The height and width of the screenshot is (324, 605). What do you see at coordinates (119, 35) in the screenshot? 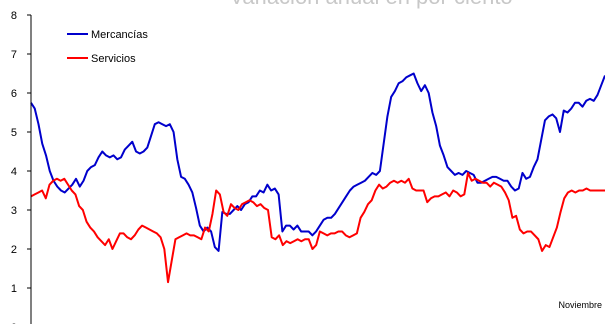
I see `legend-label-mercancias: Mercancías` at bounding box center [119, 35].